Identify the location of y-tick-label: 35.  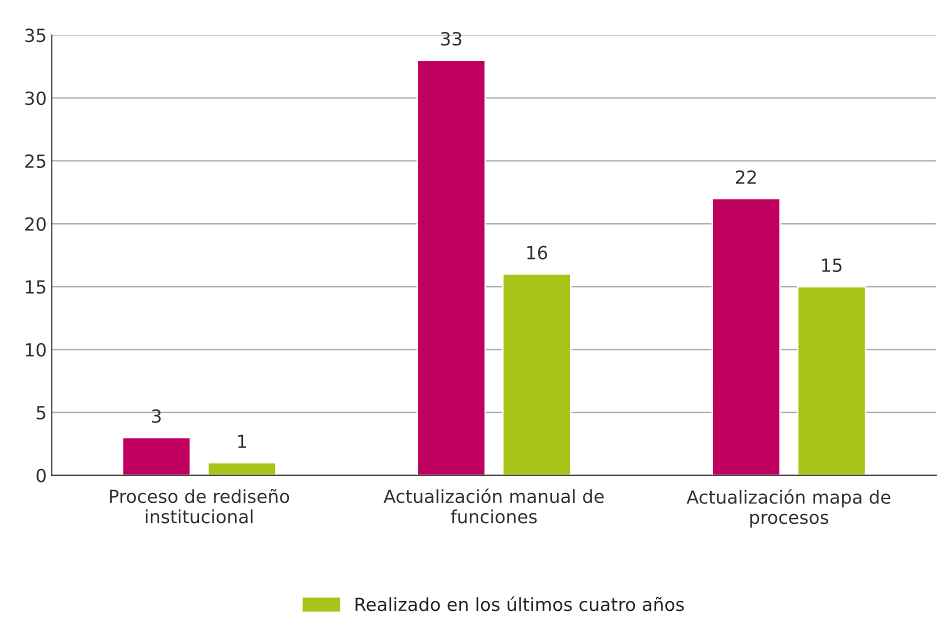
(35, 35).